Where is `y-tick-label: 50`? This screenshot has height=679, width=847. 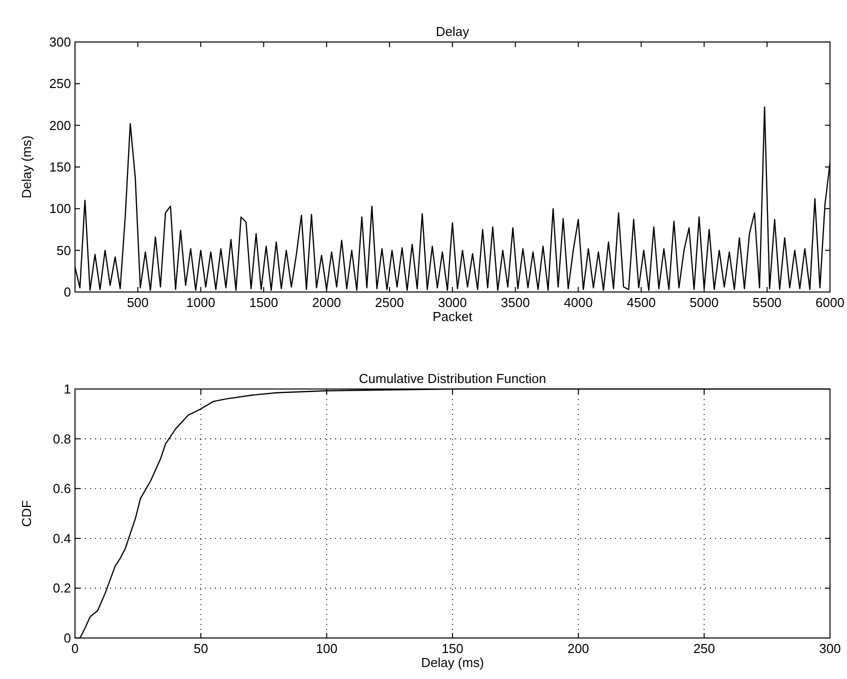
y-tick-label: 50 is located at coordinates (63, 250).